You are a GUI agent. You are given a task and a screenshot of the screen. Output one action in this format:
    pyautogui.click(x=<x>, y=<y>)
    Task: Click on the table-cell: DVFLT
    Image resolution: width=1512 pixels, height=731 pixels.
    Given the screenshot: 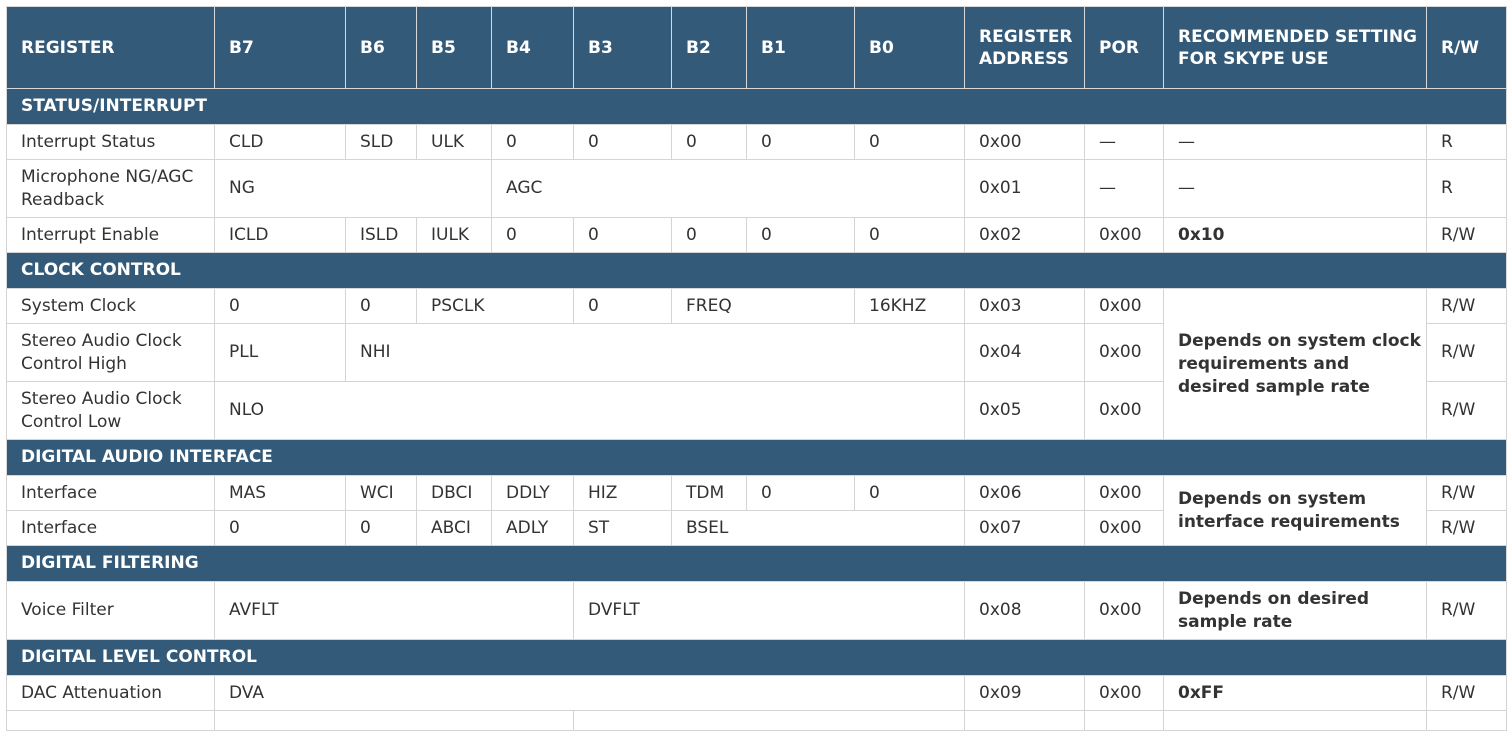 What is the action you would take?
    pyautogui.click(x=769, y=610)
    